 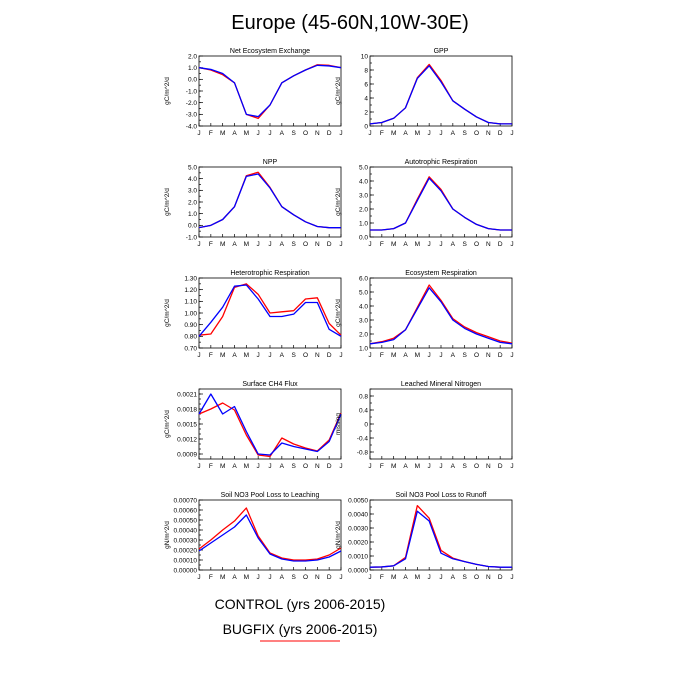 I want to click on y-tick-label: -3.0, so click(x=192, y=115).